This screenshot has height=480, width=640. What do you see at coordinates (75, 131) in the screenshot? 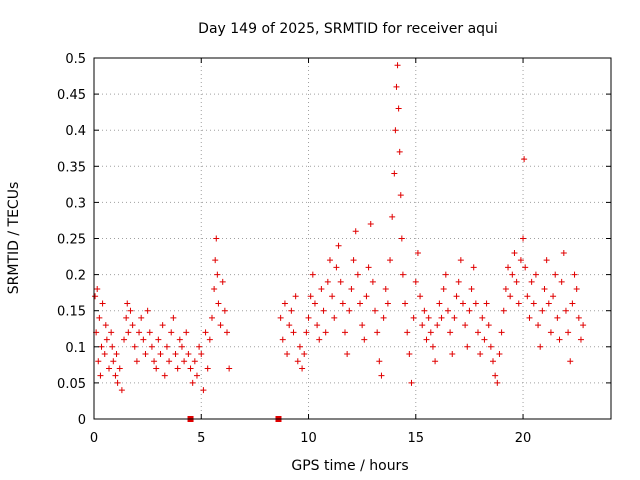
I see `y-tick-label: 0.4` at bounding box center [75, 131].